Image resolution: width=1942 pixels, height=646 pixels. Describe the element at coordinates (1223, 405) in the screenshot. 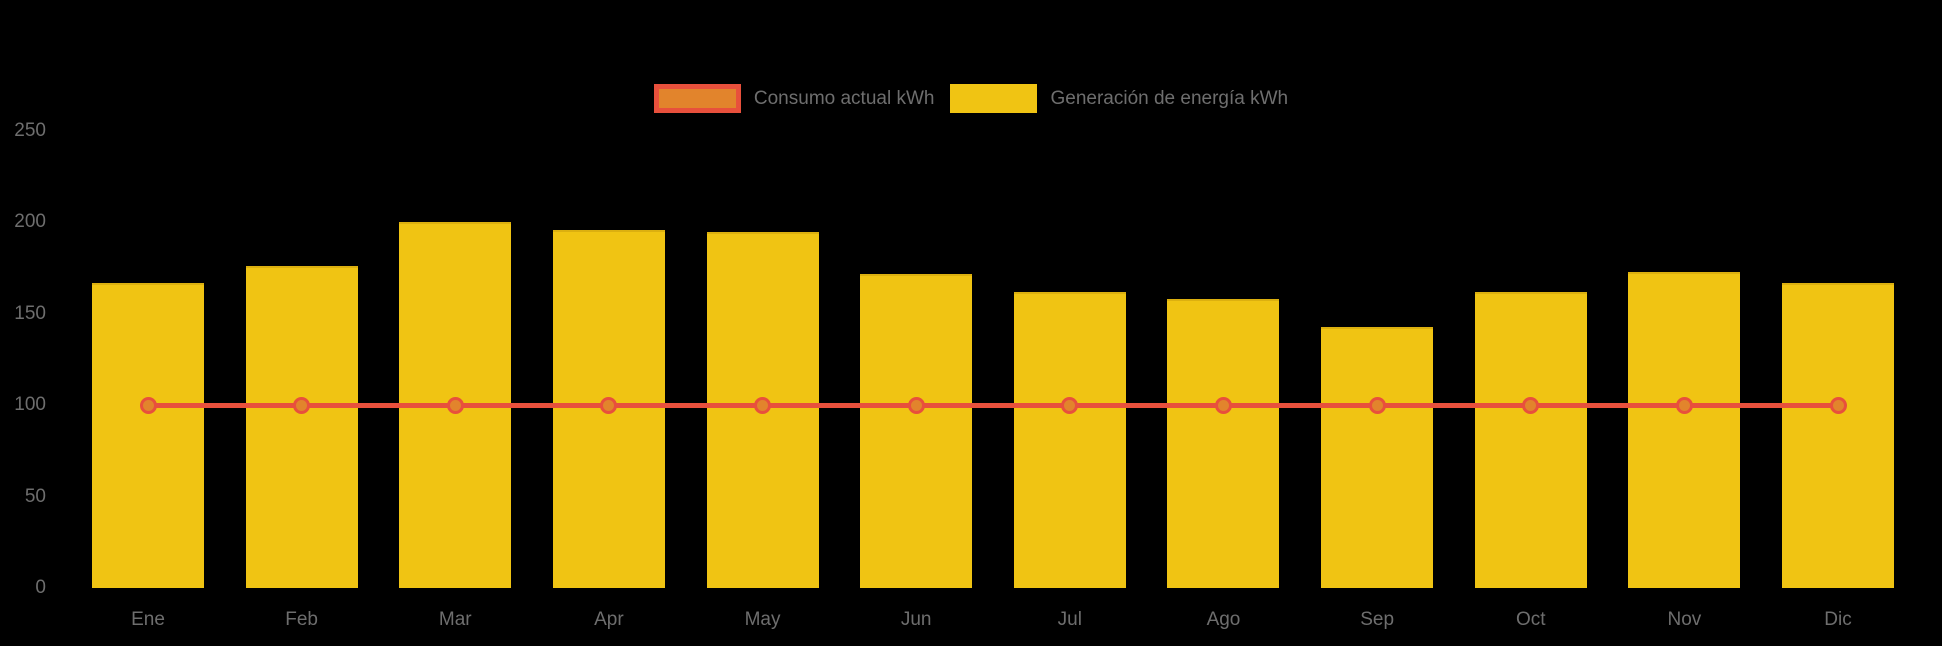

I see `consumo-point-ago` at that location.